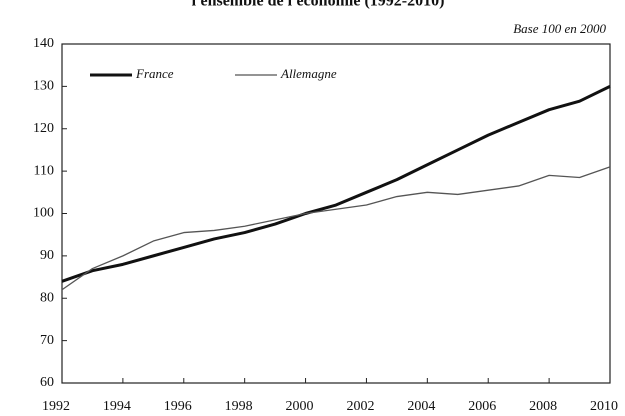 This screenshot has height=416, width=625. I want to click on legend-label: Allemagne, so click(308, 73).